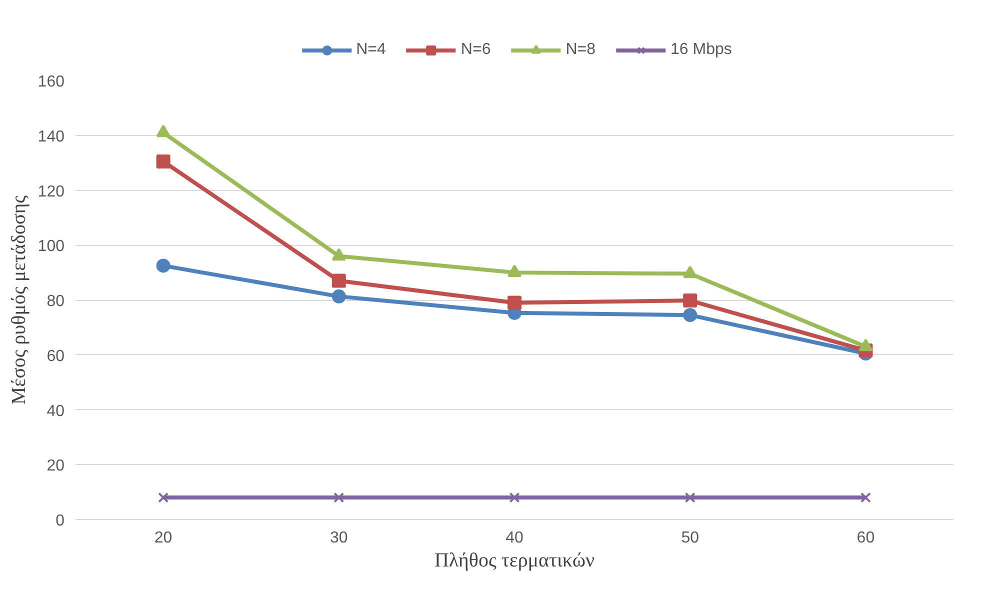 The height and width of the screenshot is (589, 983). What do you see at coordinates (55, 356) in the screenshot?
I see `y-tick-label: 60` at bounding box center [55, 356].